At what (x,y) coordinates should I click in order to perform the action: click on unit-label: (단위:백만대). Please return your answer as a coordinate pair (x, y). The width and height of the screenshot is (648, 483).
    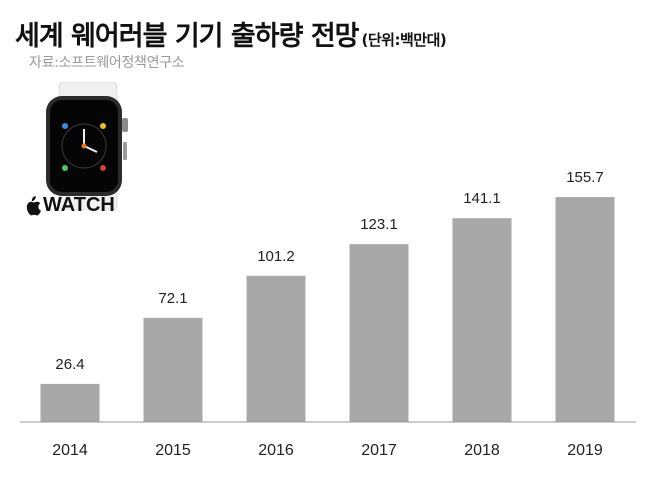
    Looking at the image, I should click on (404, 40).